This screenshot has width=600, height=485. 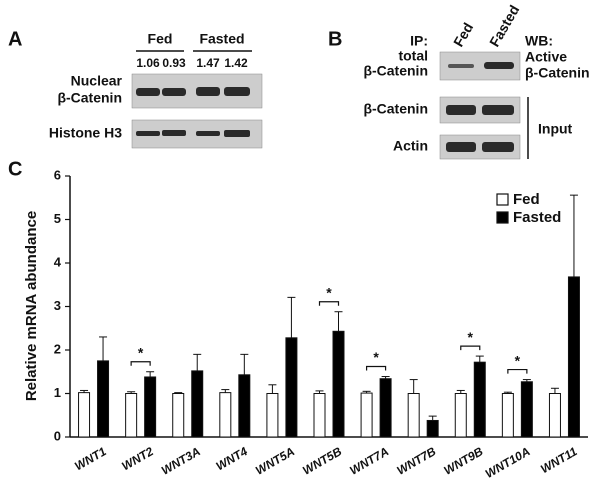 What do you see at coordinates (90, 458) in the screenshot?
I see `x-tick-label: WNT1` at bounding box center [90, 458].